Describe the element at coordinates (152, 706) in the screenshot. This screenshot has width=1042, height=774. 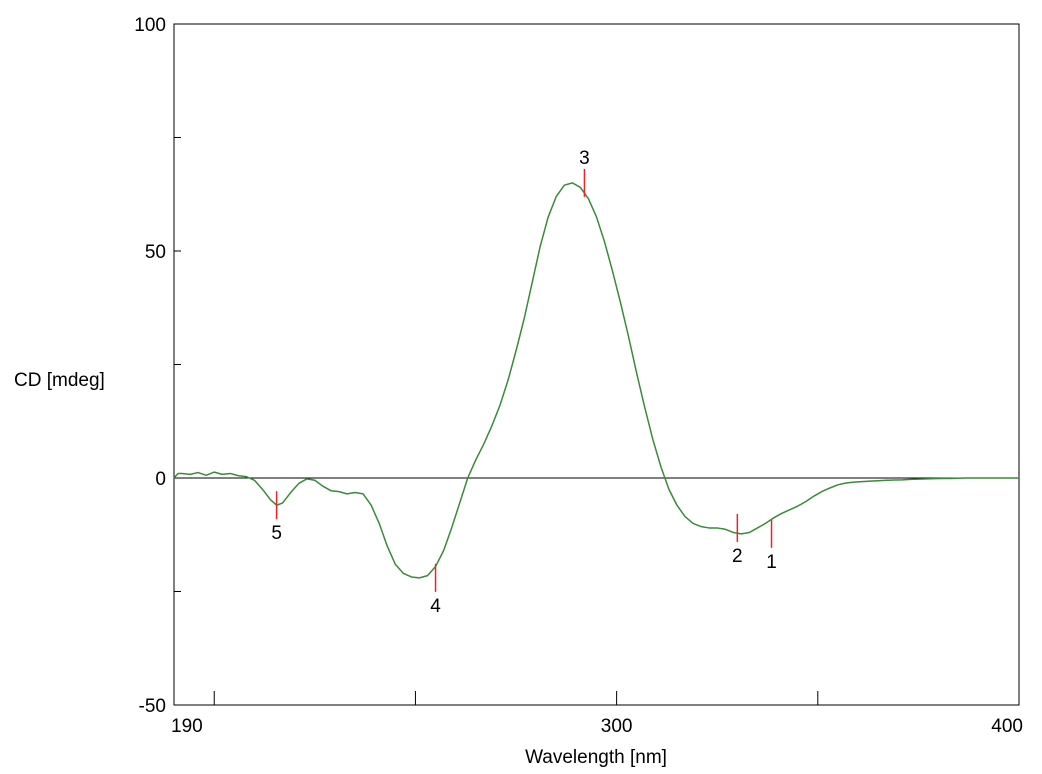
I see `y-tick-label: -50` at that location.